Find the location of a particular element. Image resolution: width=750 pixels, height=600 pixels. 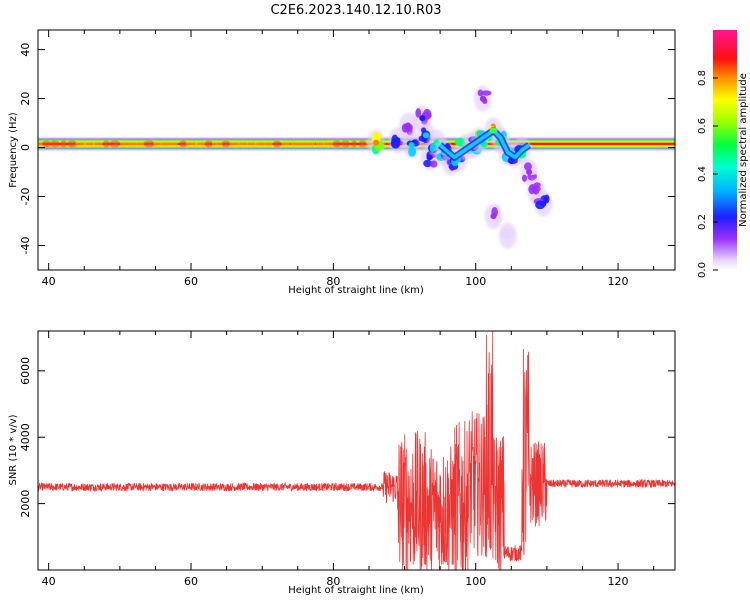

spectrogram-x-tick-label: 40 is located at coordinates (49, 281).